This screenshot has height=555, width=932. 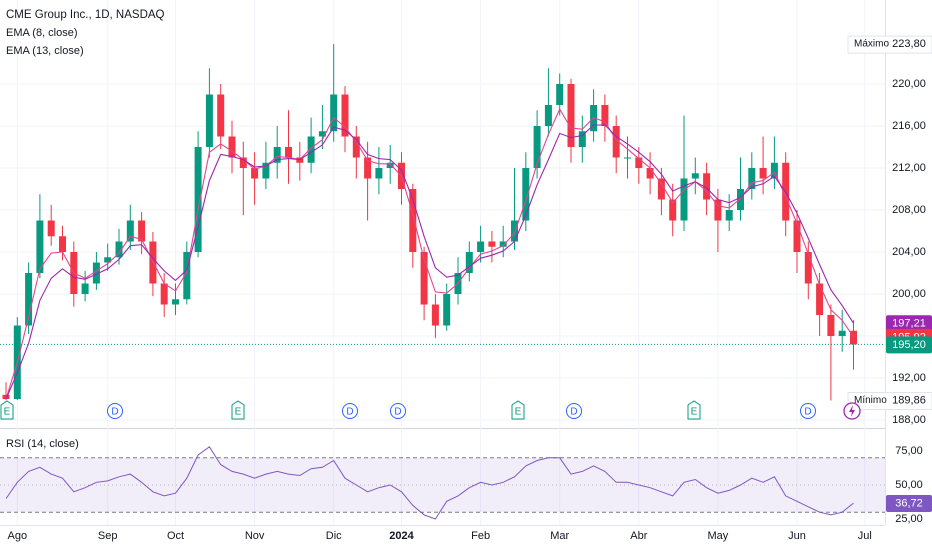 I want to click on x-tick-label: 2024, so click(x=401, y=536).